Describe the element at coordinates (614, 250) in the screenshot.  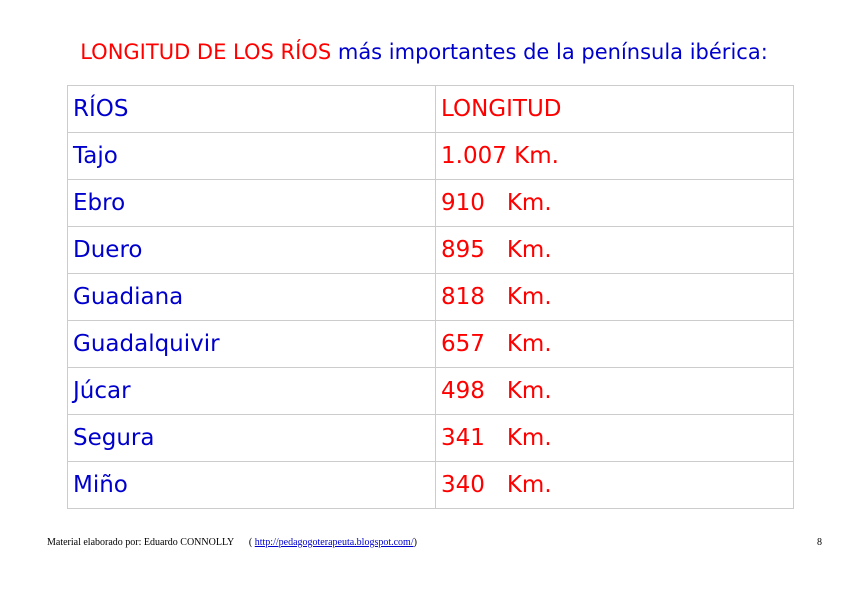
I see `length-cell: 895 Km.` at that location.